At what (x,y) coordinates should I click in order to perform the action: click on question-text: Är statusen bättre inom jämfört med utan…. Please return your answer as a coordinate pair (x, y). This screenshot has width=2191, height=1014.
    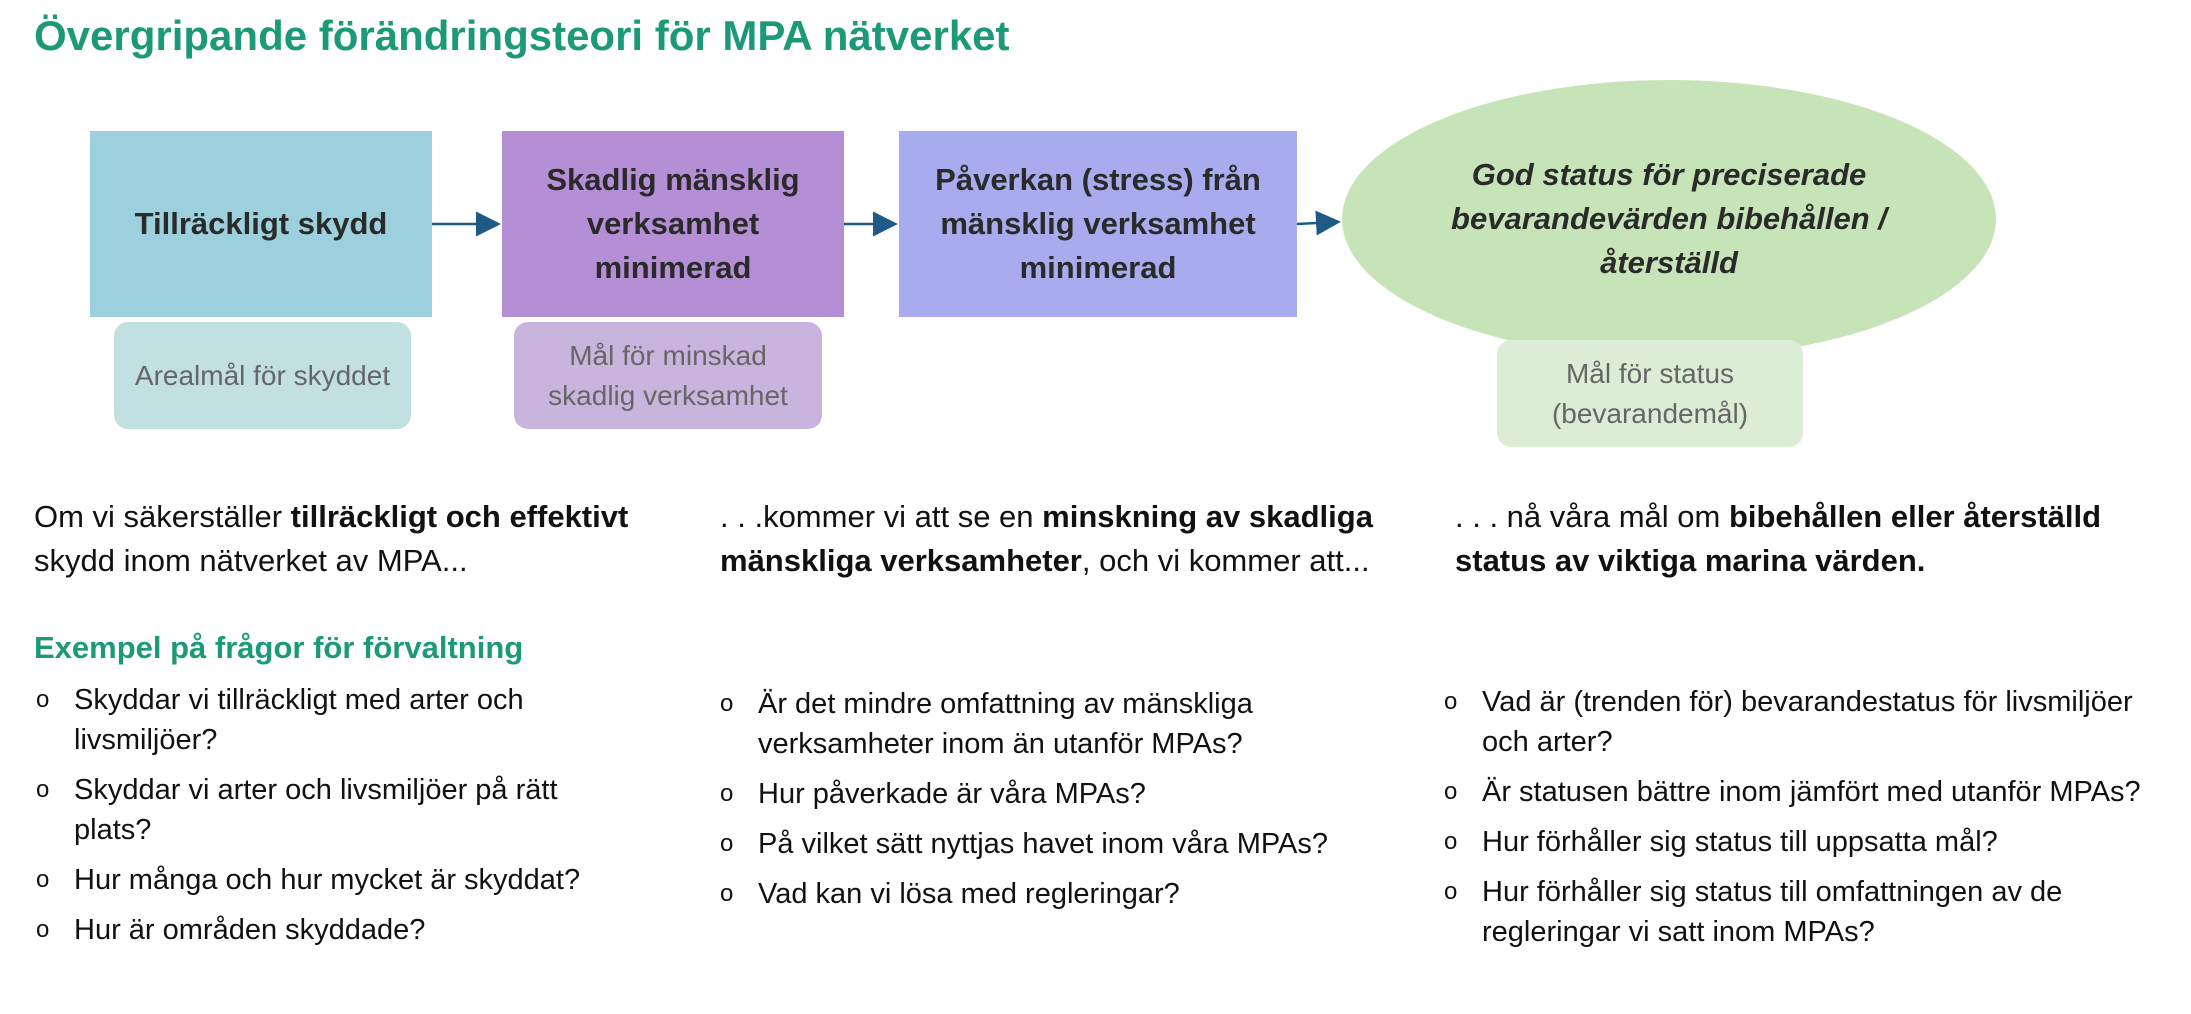
    Looking at the image, I should click on (1811, 792).